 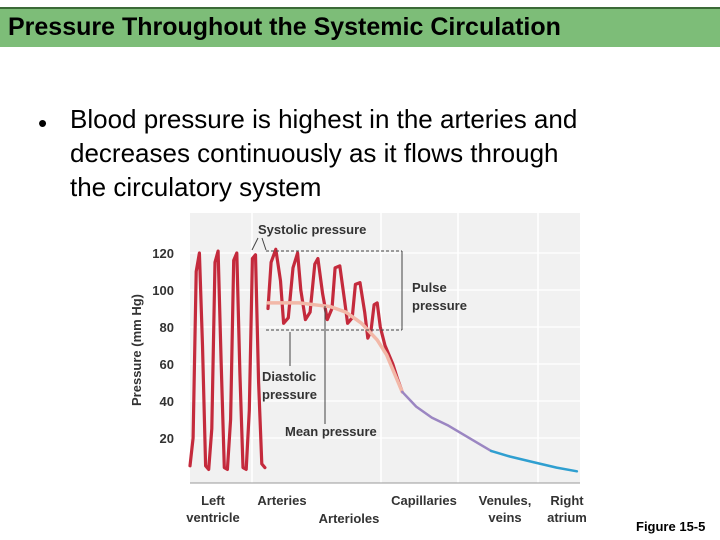 What do you see at coordinates (167, 327) in the screenshot?
I see `y-tick-label: 80` at bounding box center [167, 327].